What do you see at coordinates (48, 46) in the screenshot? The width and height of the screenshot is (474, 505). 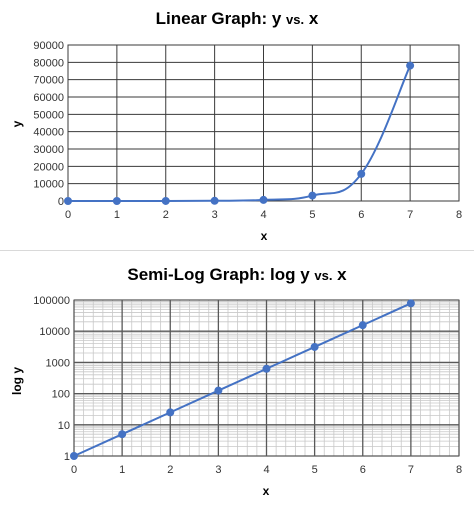 I see `linear-y-tick-label: 90000` at bounding box center [48, 46].